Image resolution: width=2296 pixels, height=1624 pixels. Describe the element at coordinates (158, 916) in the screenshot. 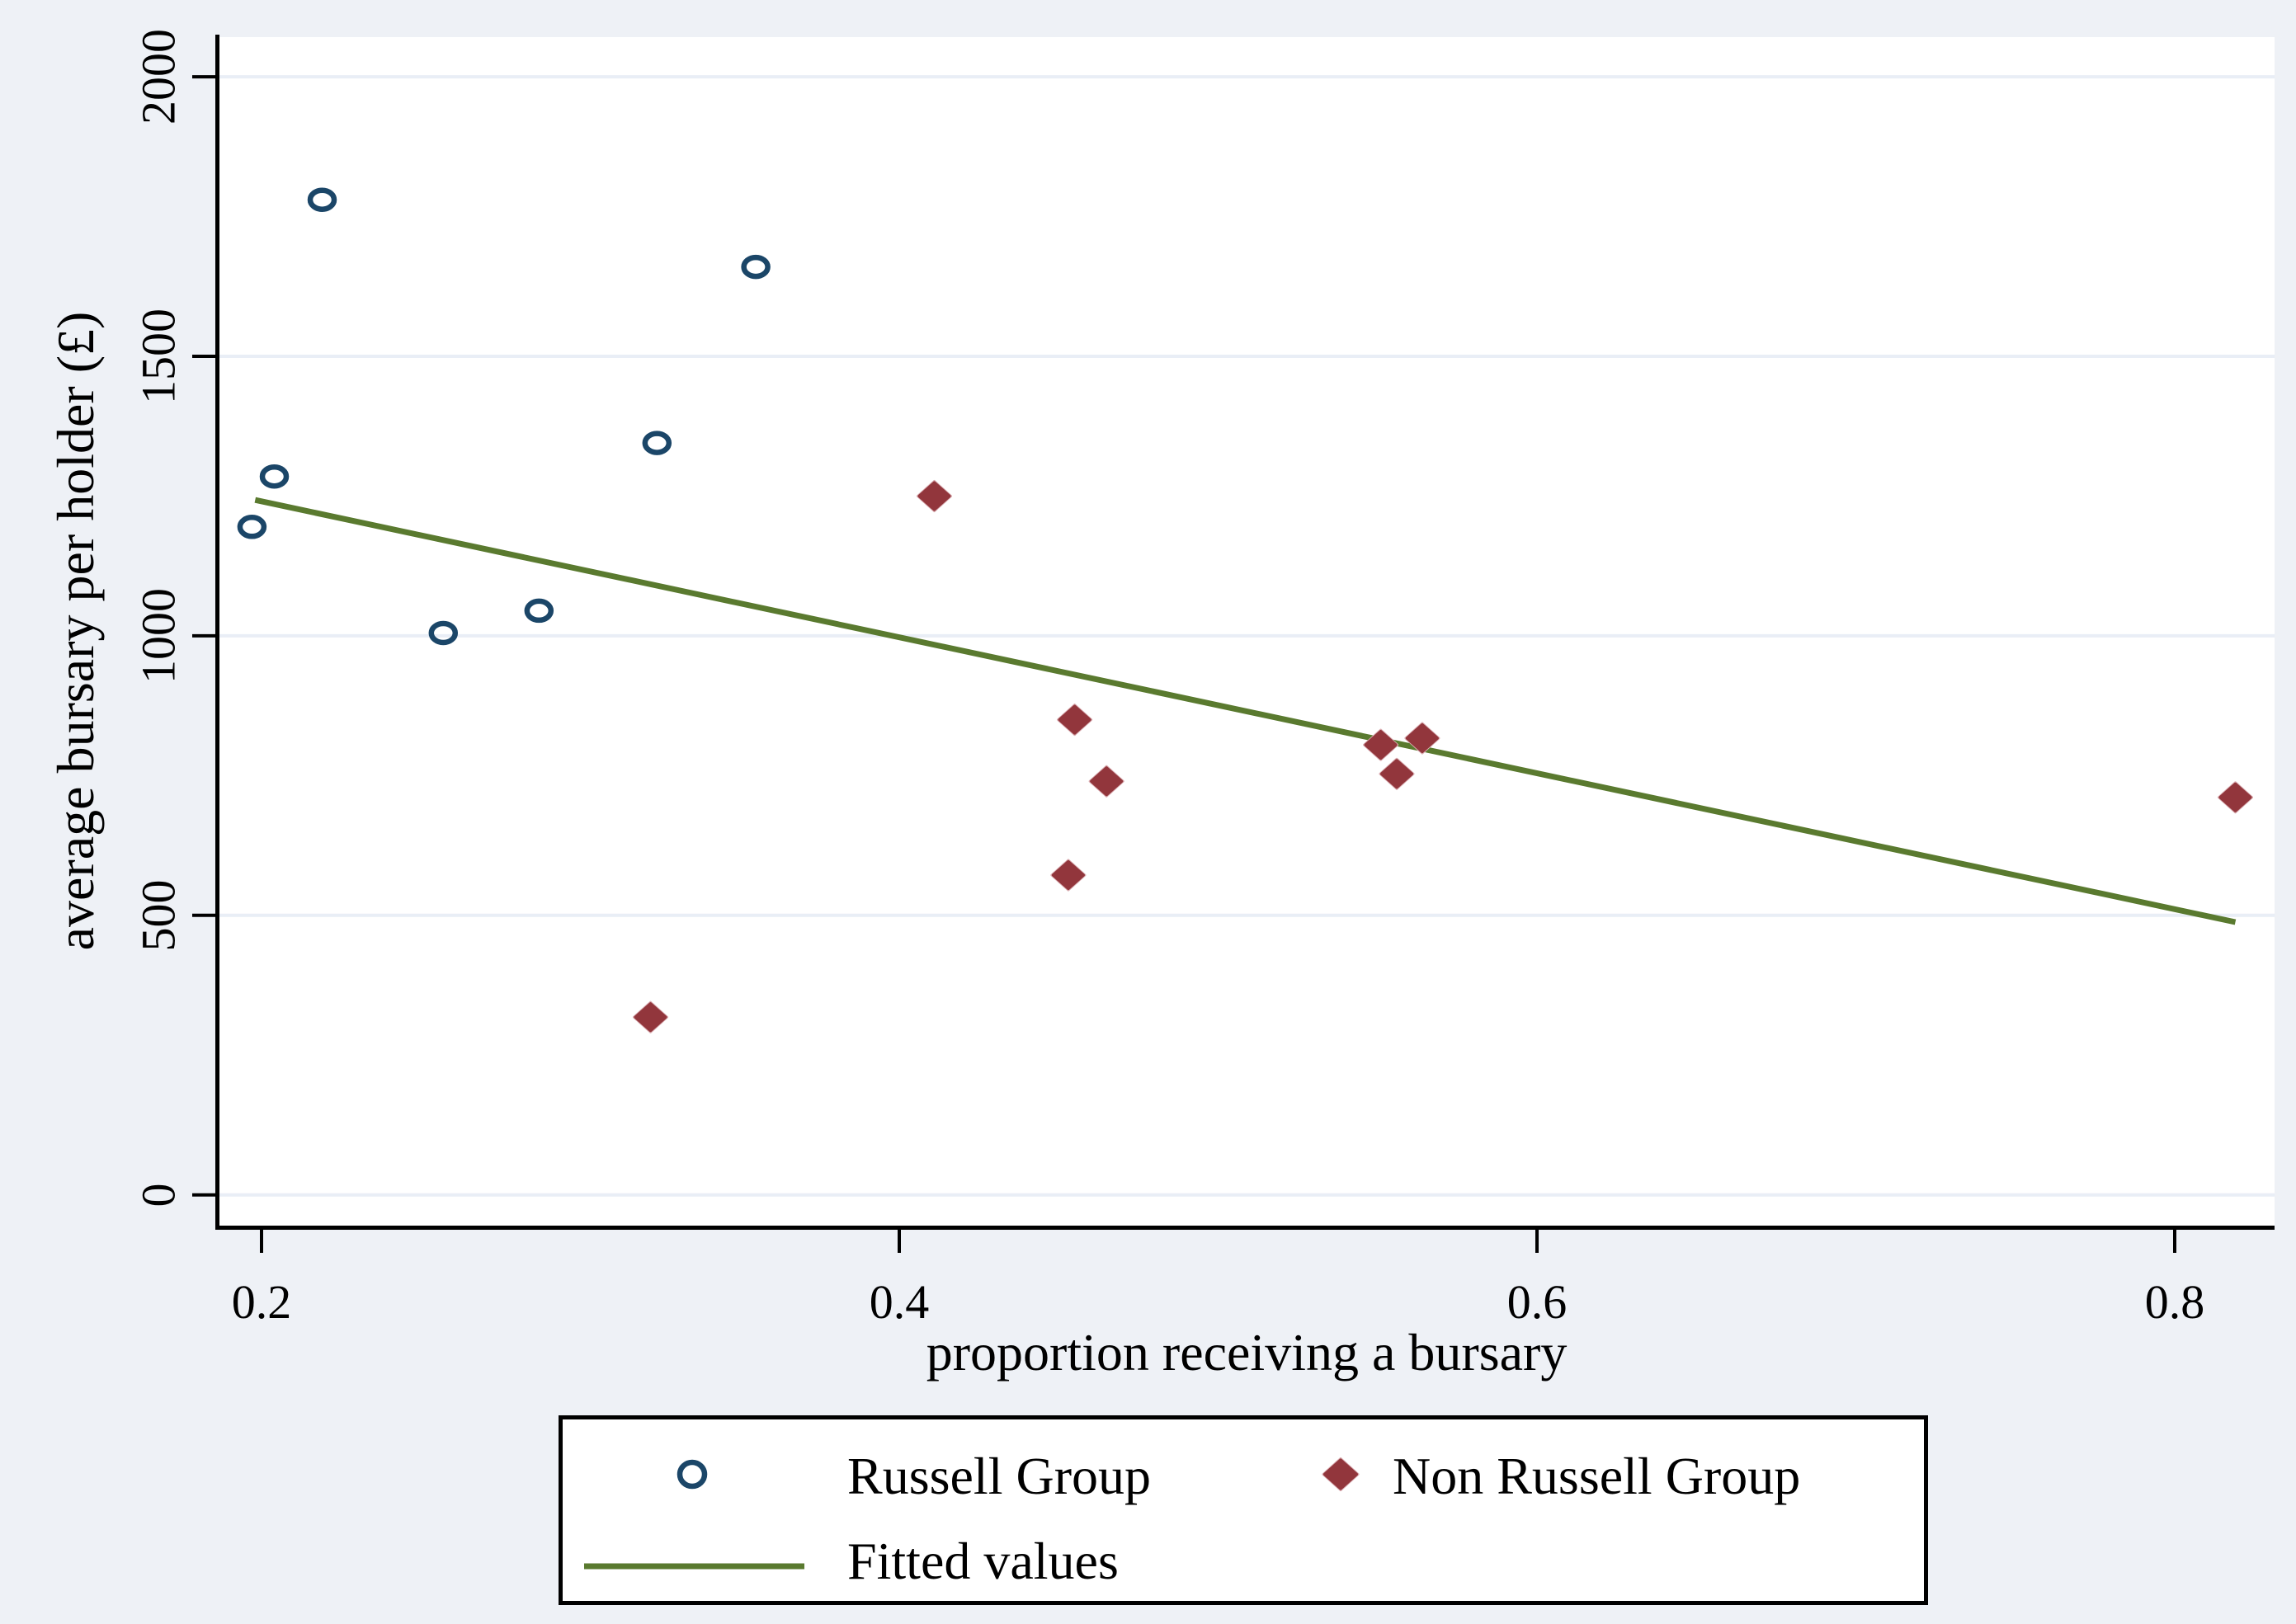

I see `y-tick-label-500: 500` at that location.